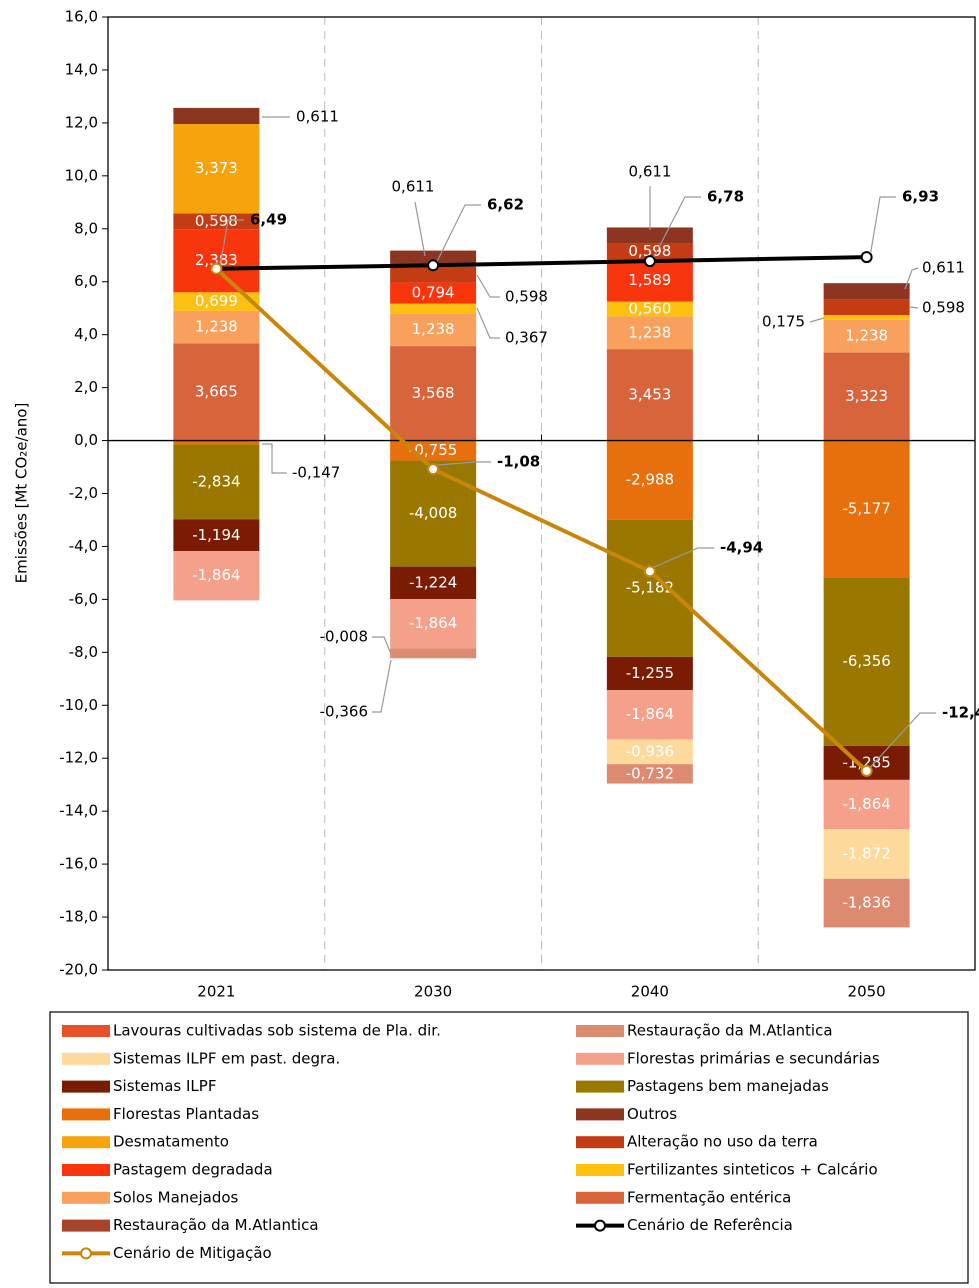 This screenshot has height=1288, width=979. What do you see at coordinates (652, 1114) in the screenshot?
I see `legend-label: Outros` at bounding box center [652, 1114].